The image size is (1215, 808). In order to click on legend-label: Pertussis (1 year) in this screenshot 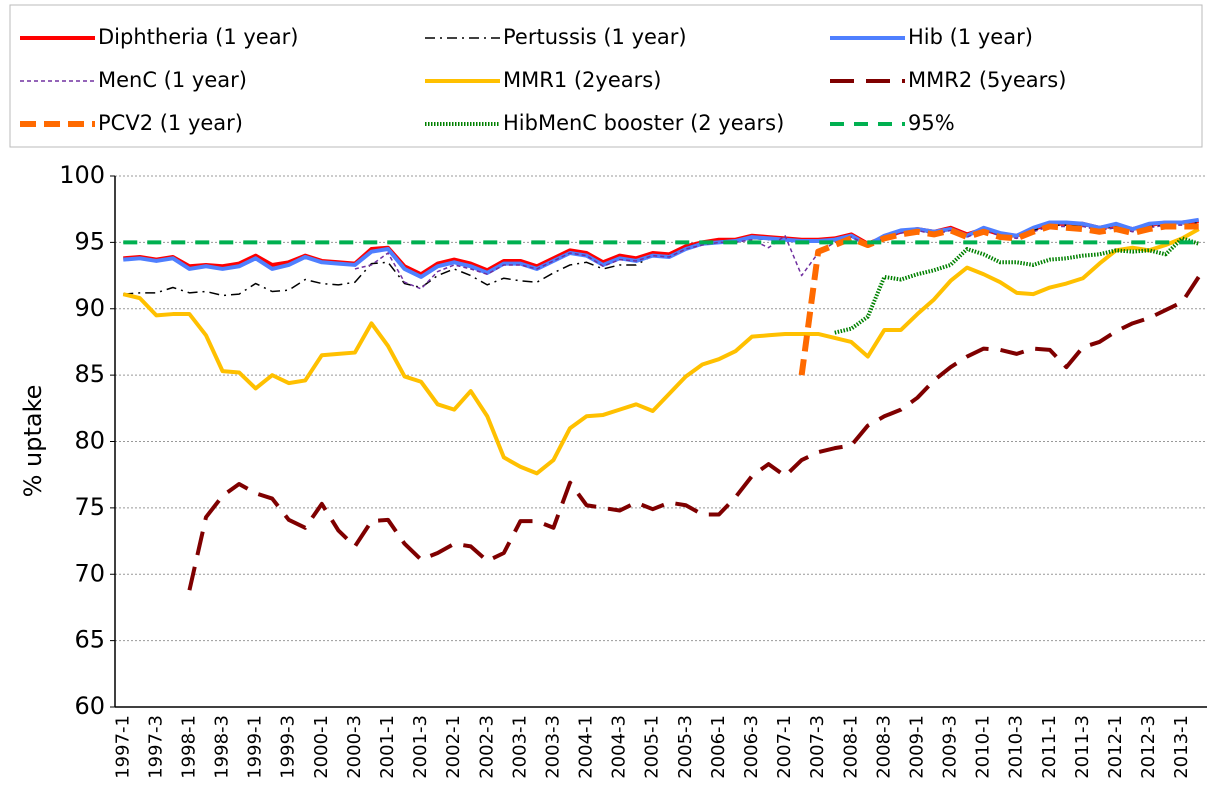, I will do `click(595, 37)`.